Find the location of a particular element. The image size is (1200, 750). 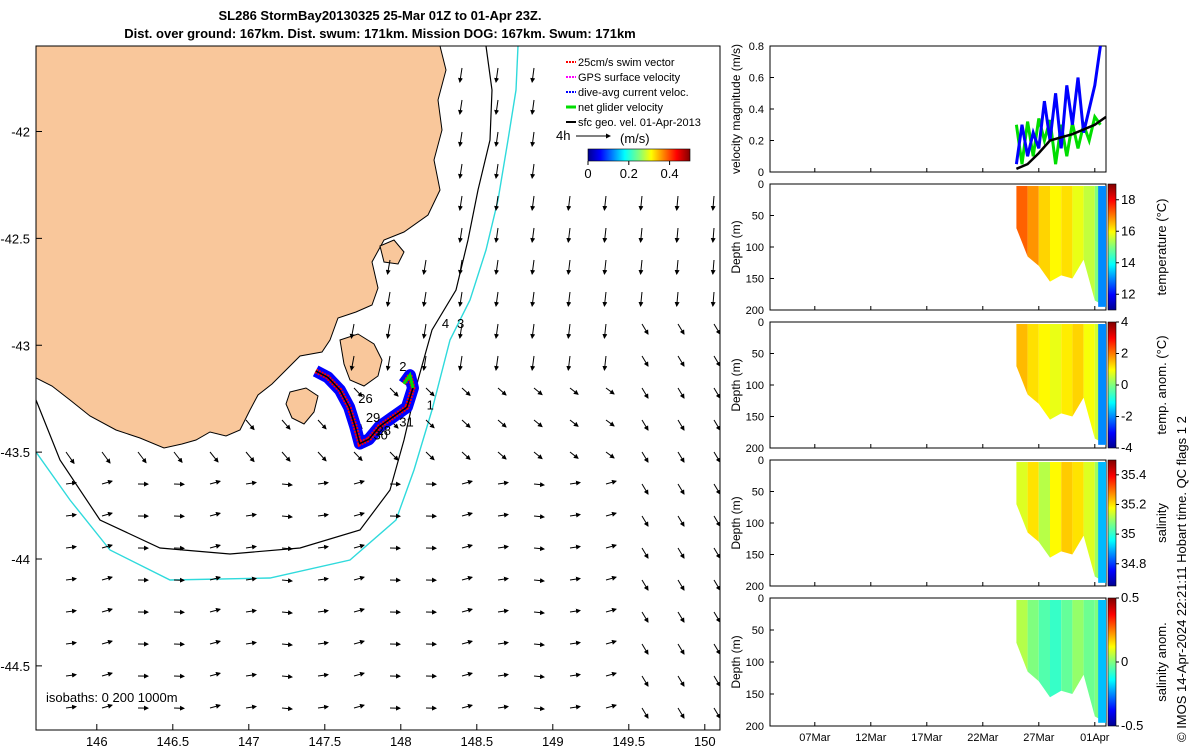

map-y-tick-label: -43 is located at coordinates (20, 345).